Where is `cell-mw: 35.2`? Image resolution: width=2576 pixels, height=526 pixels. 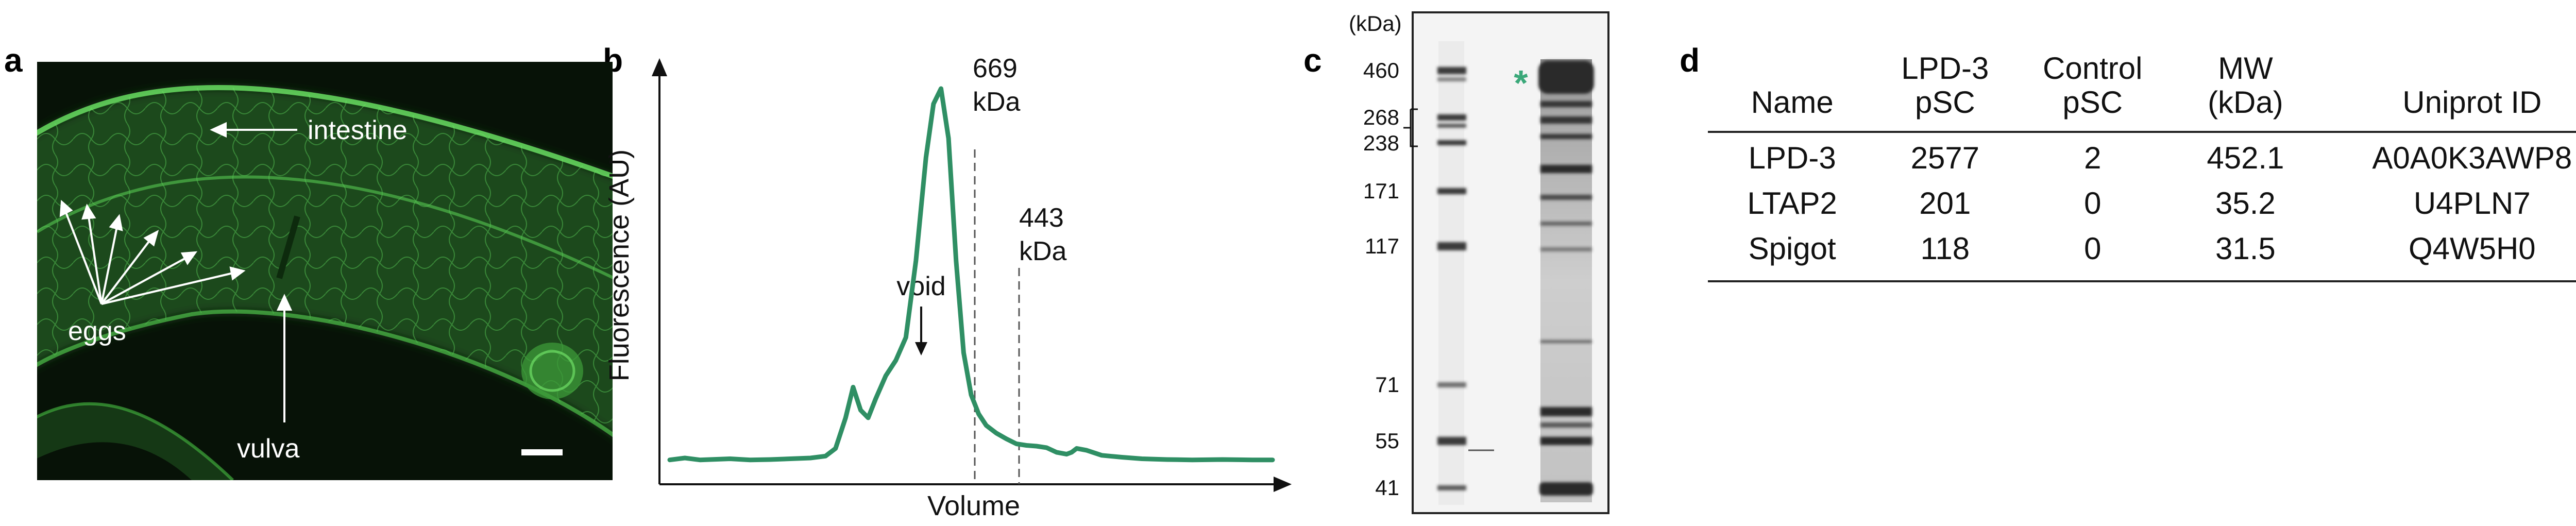
cell-mw: 35.2 is located at coordinates (2245, 203).